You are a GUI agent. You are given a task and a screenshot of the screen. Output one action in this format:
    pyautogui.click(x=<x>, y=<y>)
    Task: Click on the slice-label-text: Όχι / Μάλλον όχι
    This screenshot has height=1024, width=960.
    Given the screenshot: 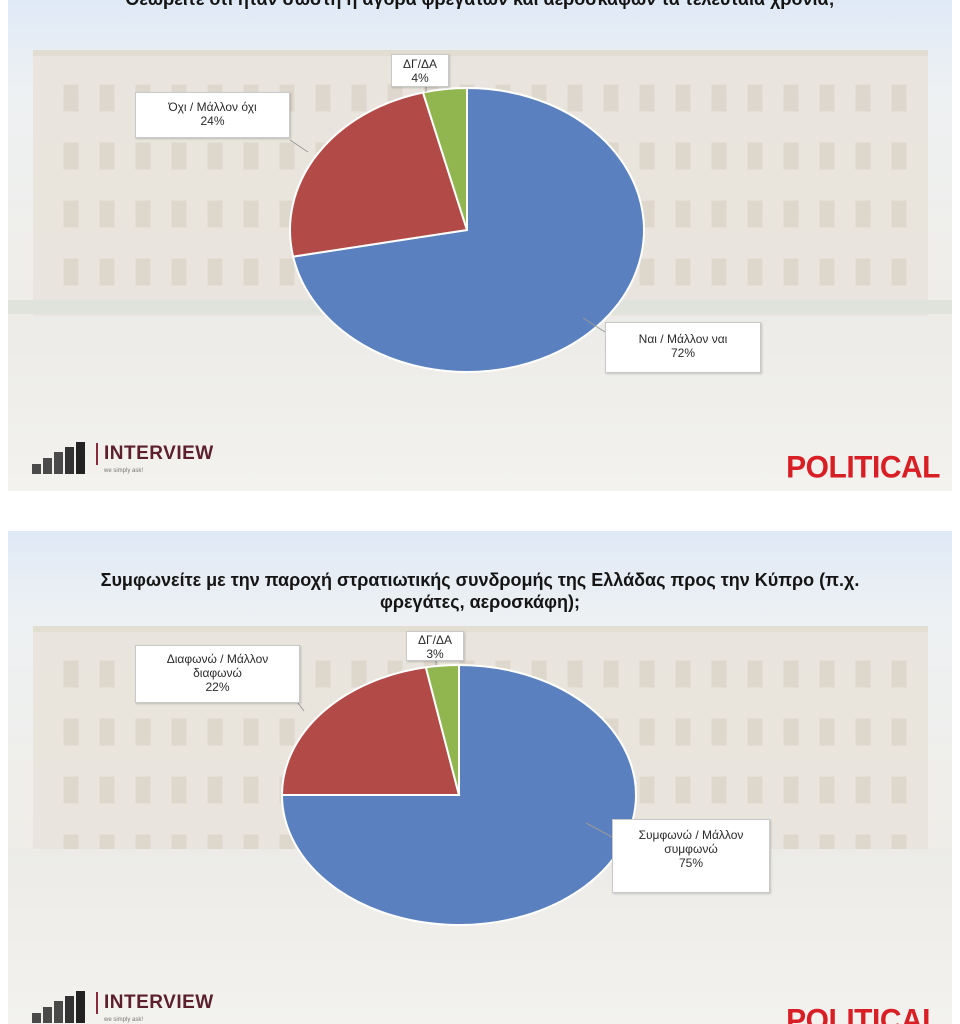 What is the action you would take?
    pyautogui.click(x=212, y=107)
    